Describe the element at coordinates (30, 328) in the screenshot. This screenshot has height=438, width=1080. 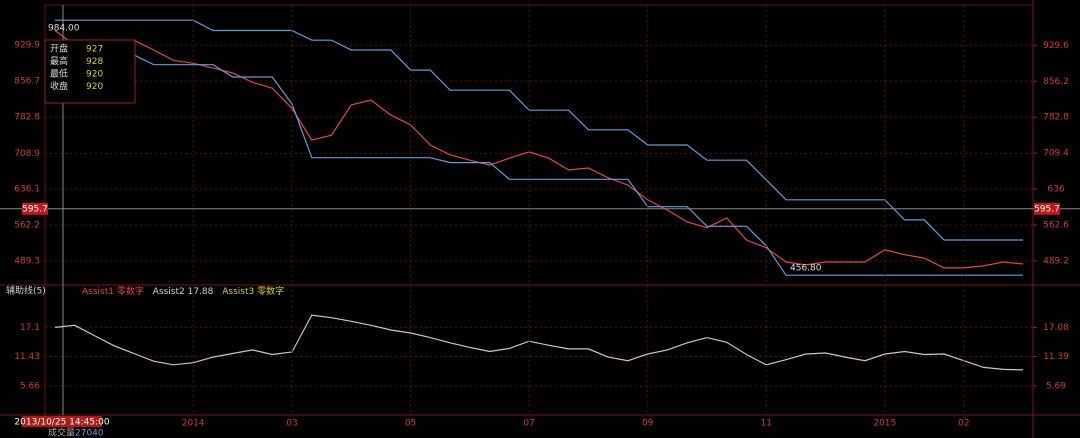
I see `y-tick-label: 17.1` at that location.